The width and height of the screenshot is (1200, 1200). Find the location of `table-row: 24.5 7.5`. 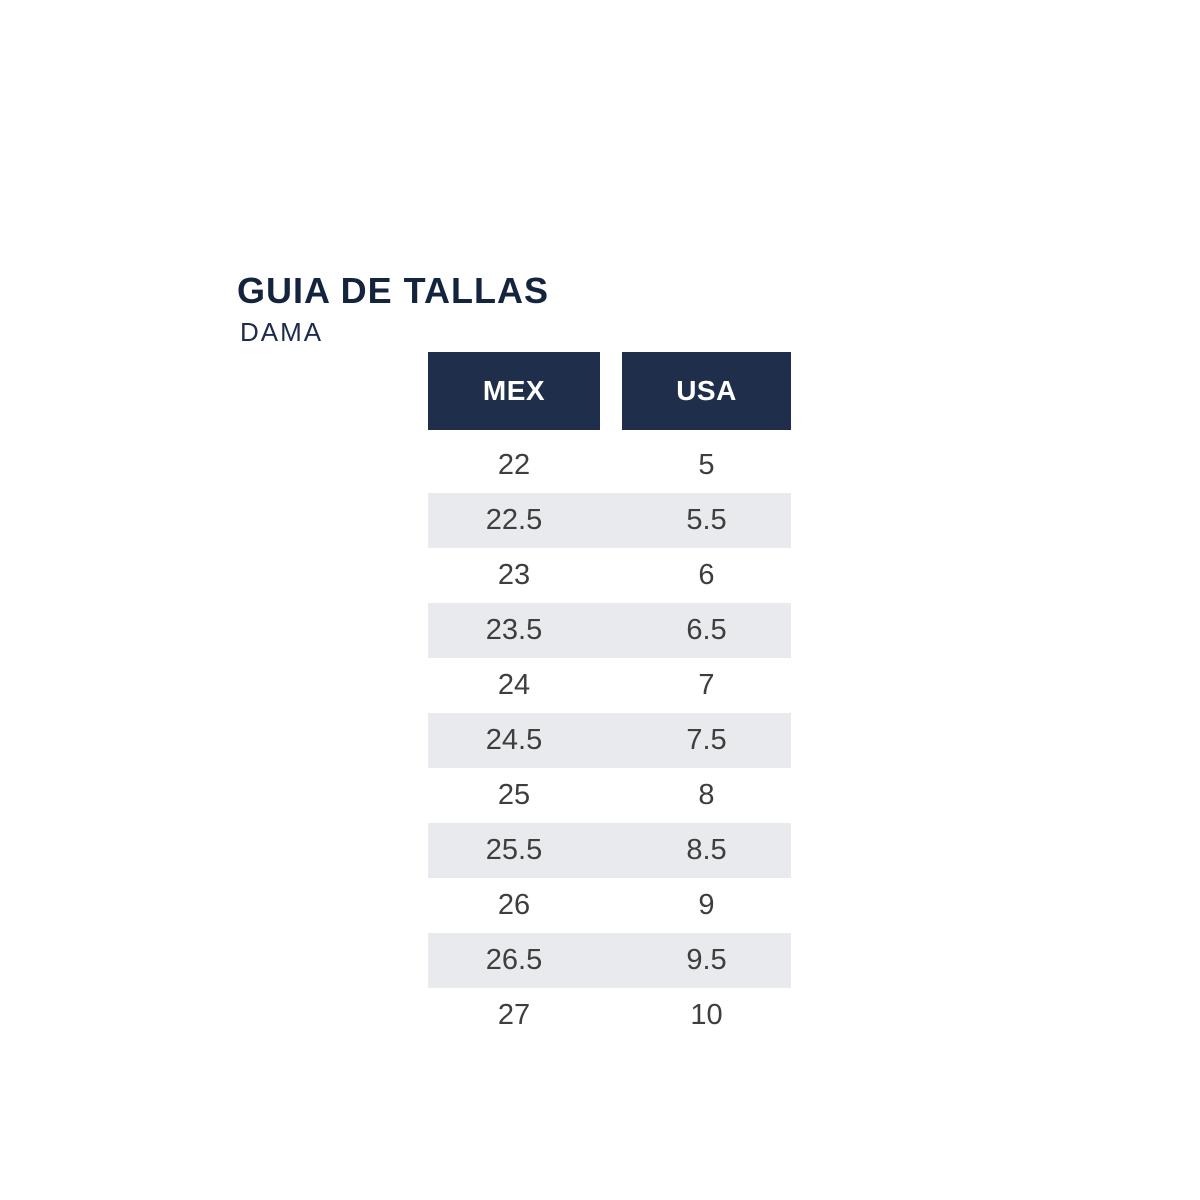

table-row: 24.5 7.5 is located at coordinates (609, 740).